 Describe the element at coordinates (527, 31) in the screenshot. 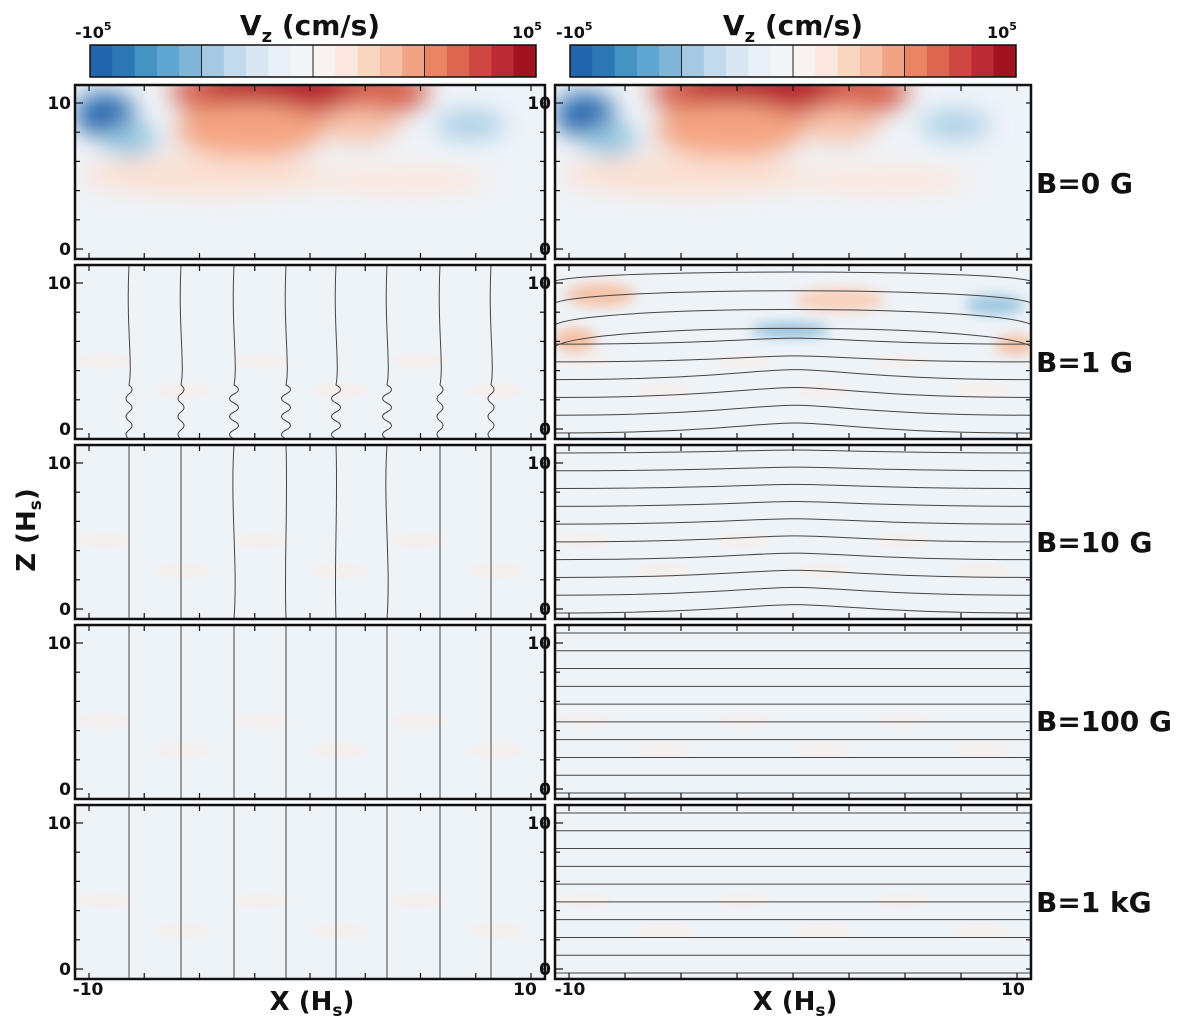

I see `colorbar-max-label-left: 105` at that location.